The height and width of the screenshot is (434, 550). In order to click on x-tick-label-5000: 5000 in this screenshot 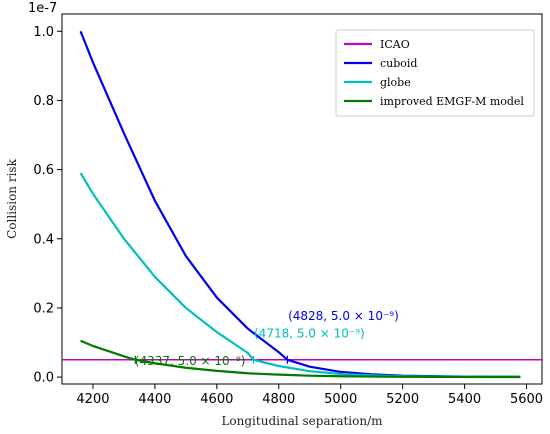, I will do `click(340, 399)`.